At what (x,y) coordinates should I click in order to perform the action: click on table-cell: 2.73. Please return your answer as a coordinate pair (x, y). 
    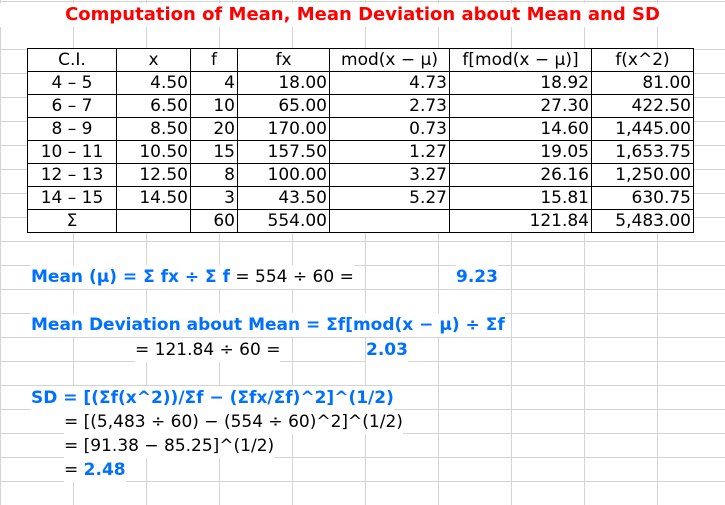
    Looking at the image, I should click on (389, 106).